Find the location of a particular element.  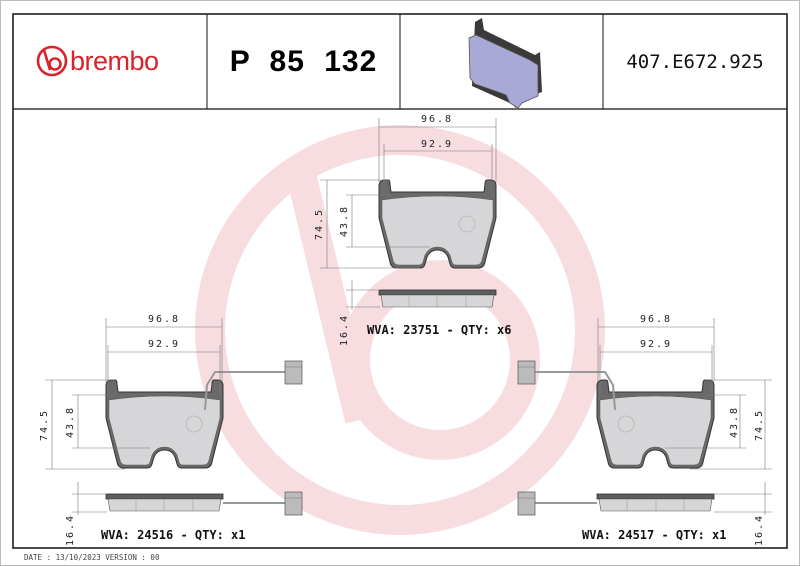

right-pad-drawing: 96.8 92.9 74.5 43.8 16.4 is located at coordinates (644, 430).